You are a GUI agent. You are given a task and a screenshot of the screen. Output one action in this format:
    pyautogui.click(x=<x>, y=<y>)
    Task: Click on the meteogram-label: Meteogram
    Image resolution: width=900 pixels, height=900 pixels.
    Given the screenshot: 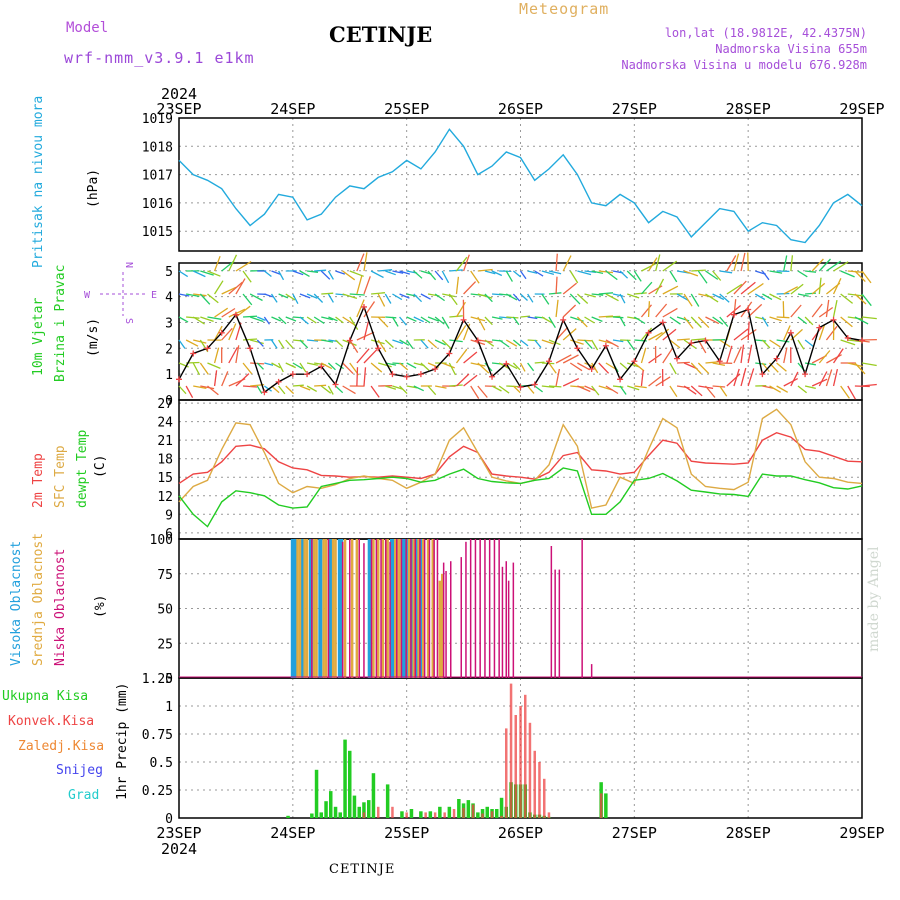 What is the action you would take?
    pyautogui.click(x=564, y=9)
    